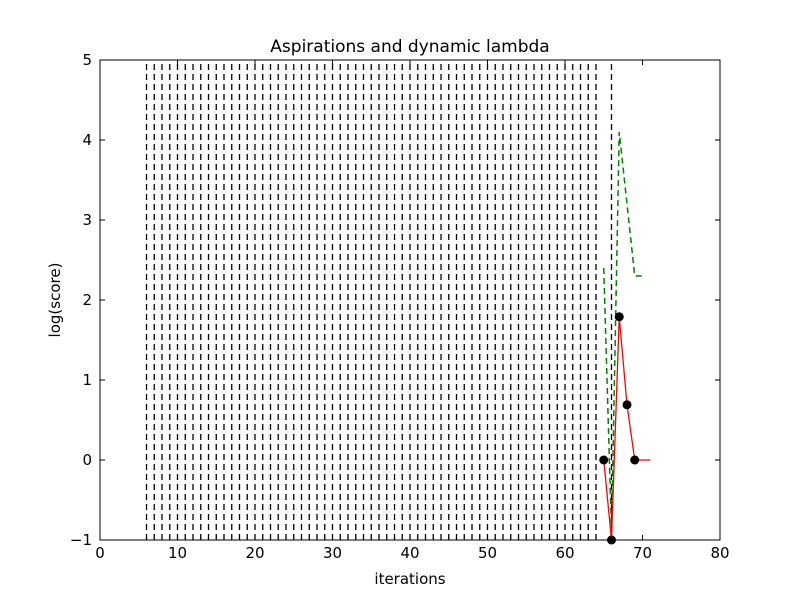 The height and width of the screenshot is (600, 800). Describe the element at coordinates (254, 553) in the screenshot. I see `x-tick-label: 20` at that location.